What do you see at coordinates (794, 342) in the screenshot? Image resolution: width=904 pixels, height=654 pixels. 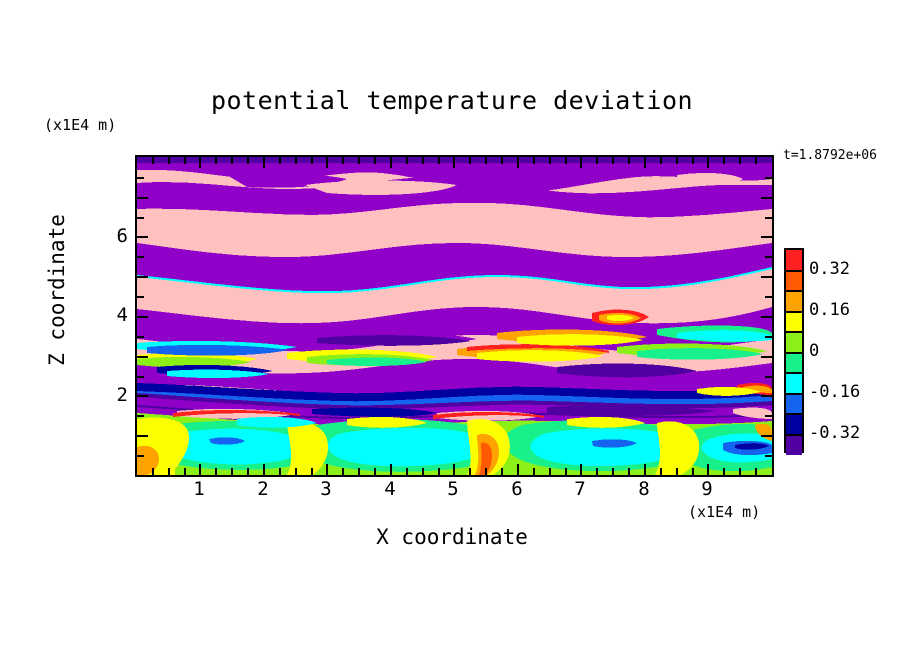 I see `colorbar-band-yellow-green` at bounding box center [794, 342].